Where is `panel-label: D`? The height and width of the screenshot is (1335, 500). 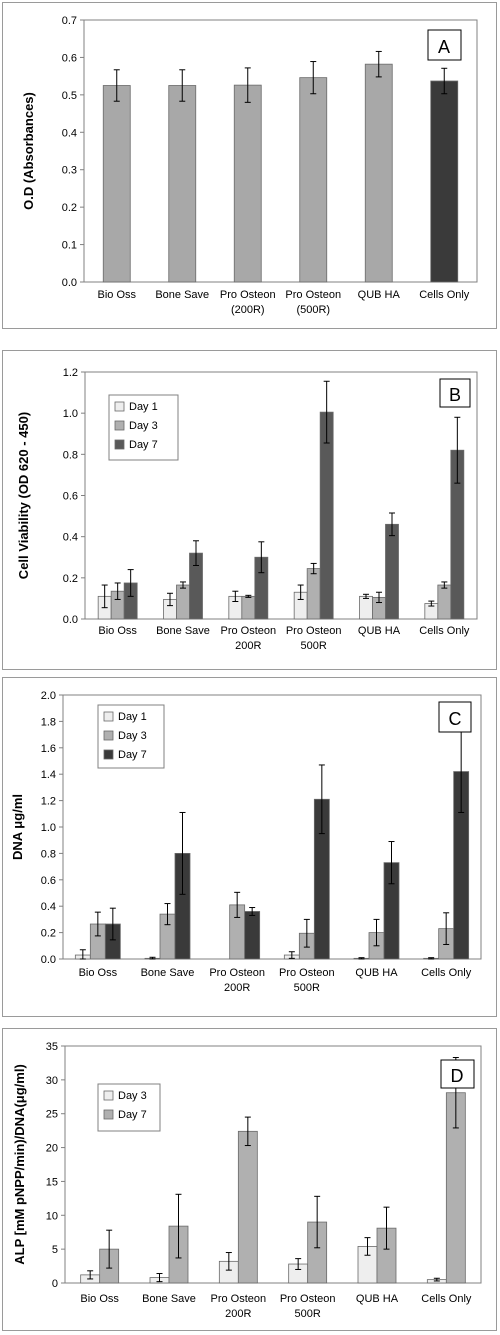
panel-label: D is located at coordinates (457, 1076).